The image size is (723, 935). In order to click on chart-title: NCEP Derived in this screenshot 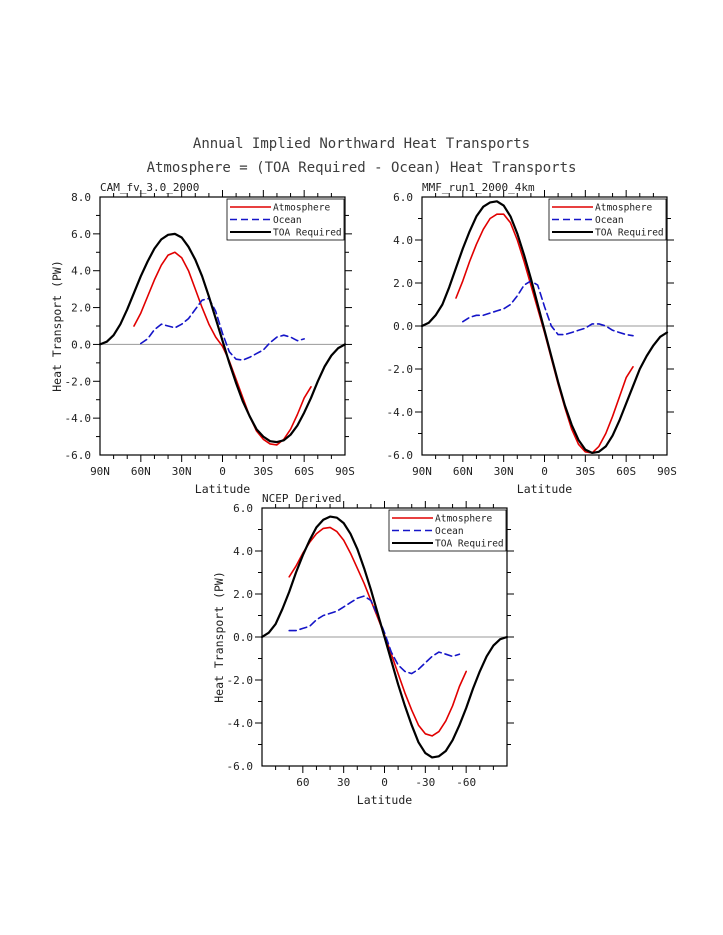, I will do `click(301, 498)`.